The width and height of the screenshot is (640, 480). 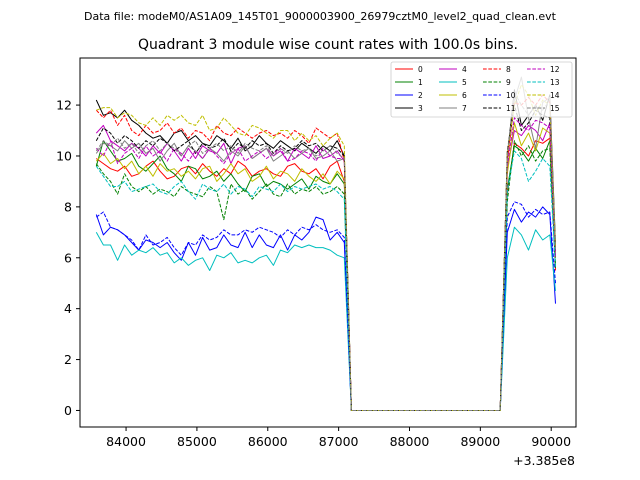 What do you see at coordinates (68, 308) in the screenshot?
I see `y-tick-label: 4` at bounding box center [68, 308].